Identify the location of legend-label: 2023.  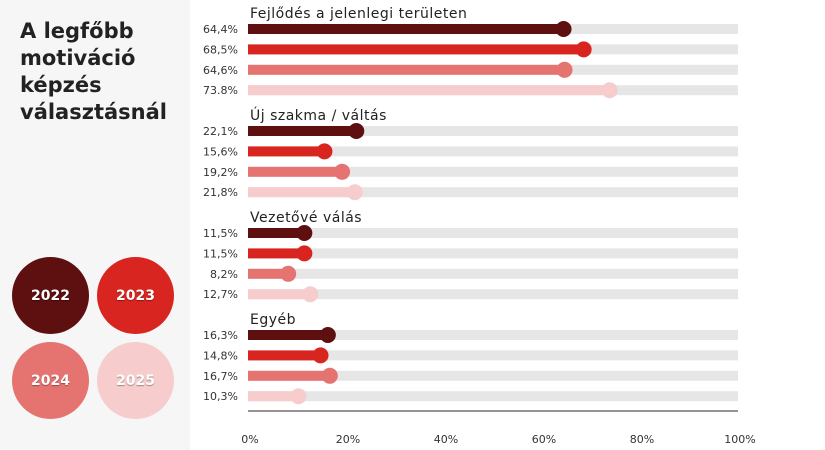
(135, 295).